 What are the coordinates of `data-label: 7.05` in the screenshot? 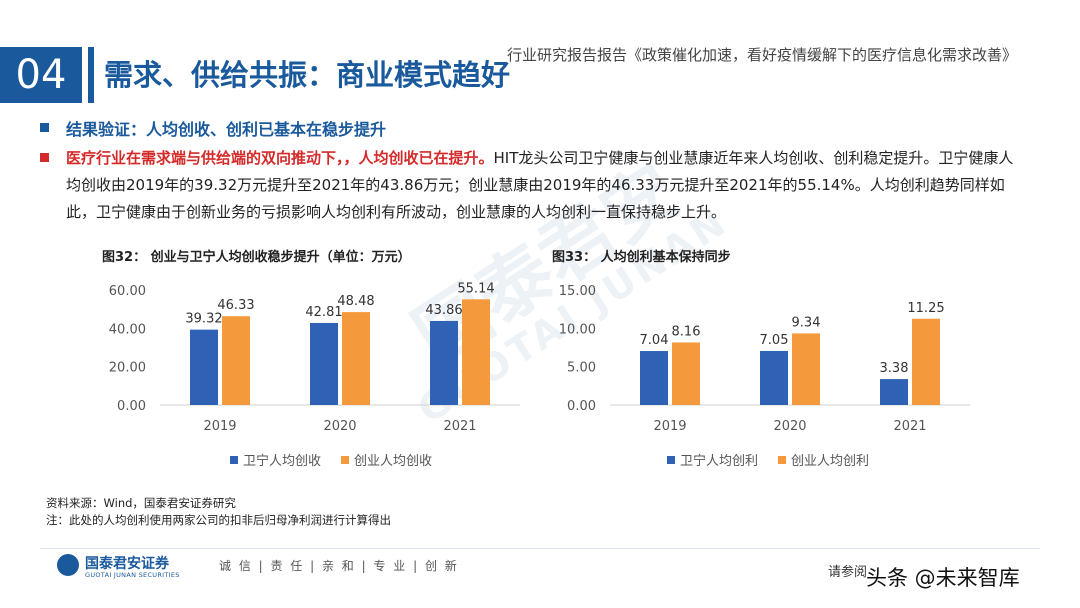 It's located at (774, 340).